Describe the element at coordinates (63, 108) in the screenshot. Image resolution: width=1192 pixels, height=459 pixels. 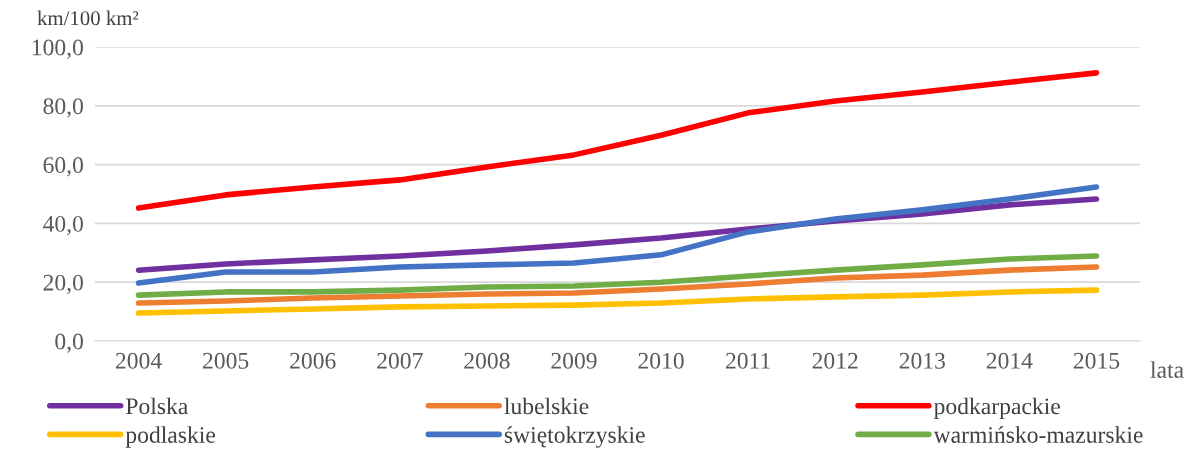
I see `y-tick-label: 80,0` at that location.